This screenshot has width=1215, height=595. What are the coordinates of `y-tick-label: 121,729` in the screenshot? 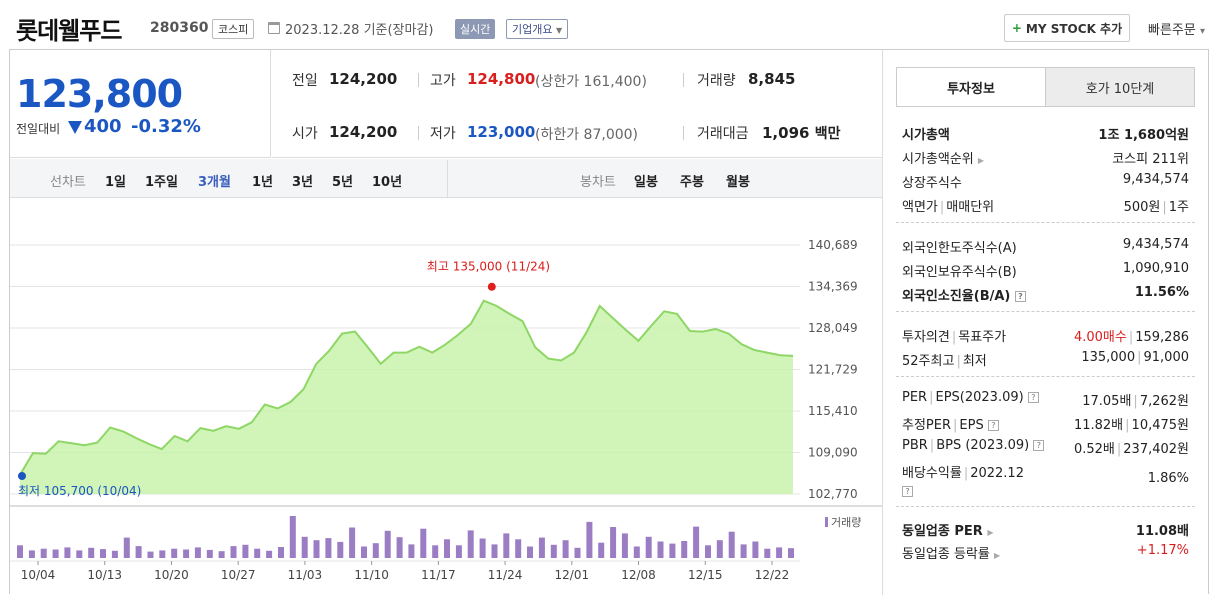 It's located at (833, 370).